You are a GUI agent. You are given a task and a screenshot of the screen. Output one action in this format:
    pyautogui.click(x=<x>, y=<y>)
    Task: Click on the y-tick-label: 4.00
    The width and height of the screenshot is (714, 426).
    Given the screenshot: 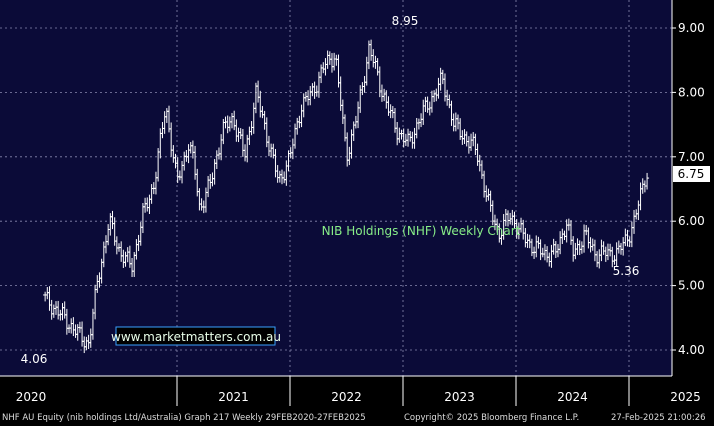 What is the action you would take?
    pyautogui.click(x=691, y=350)
    